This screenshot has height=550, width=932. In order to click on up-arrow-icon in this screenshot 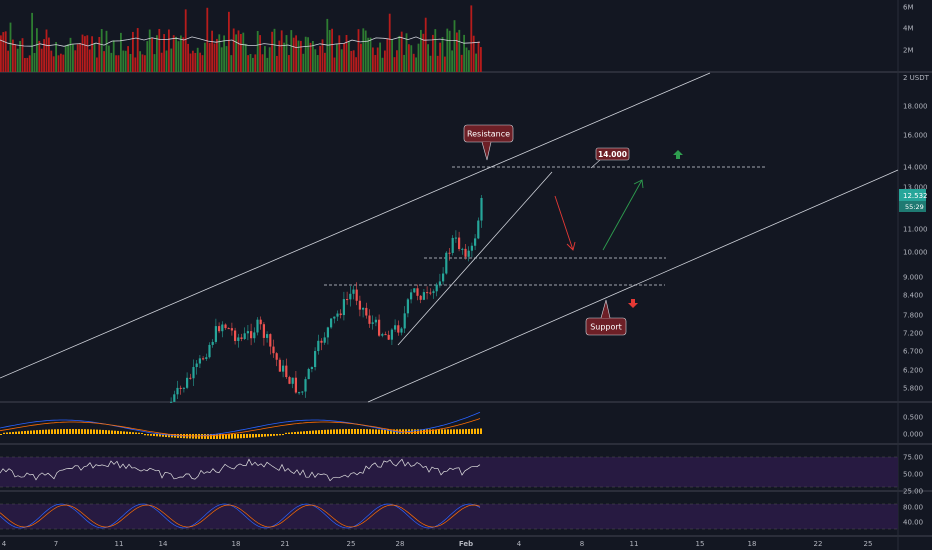, I will do `click(678, 154)`.